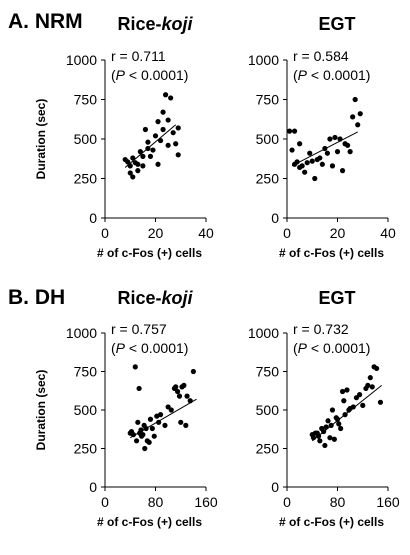 The height and width of the screenshot is (555, 410). I want to click on section-title: B. DH, so click(36, 297).